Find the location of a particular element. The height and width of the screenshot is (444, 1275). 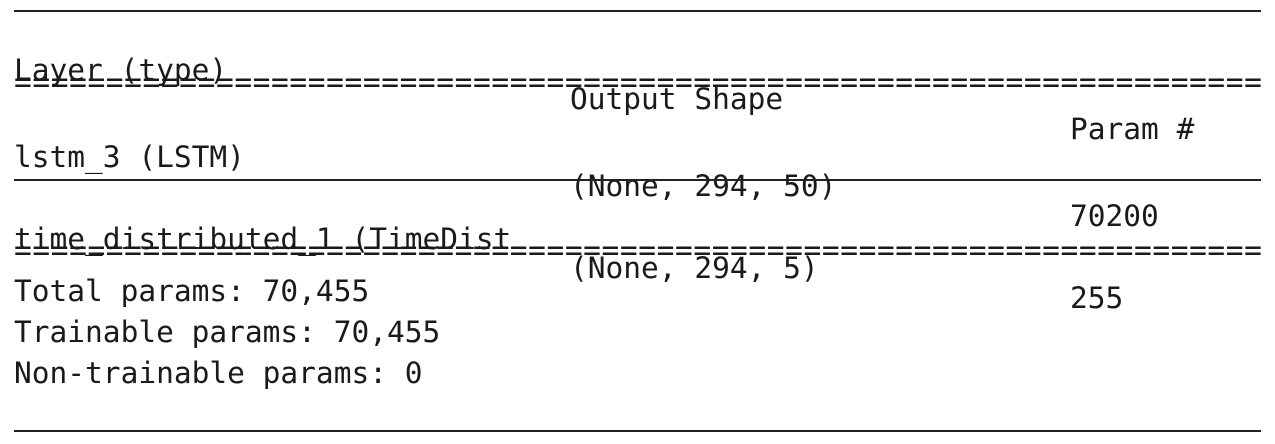

row-underscore-rule is located at coordinates (637, 180).